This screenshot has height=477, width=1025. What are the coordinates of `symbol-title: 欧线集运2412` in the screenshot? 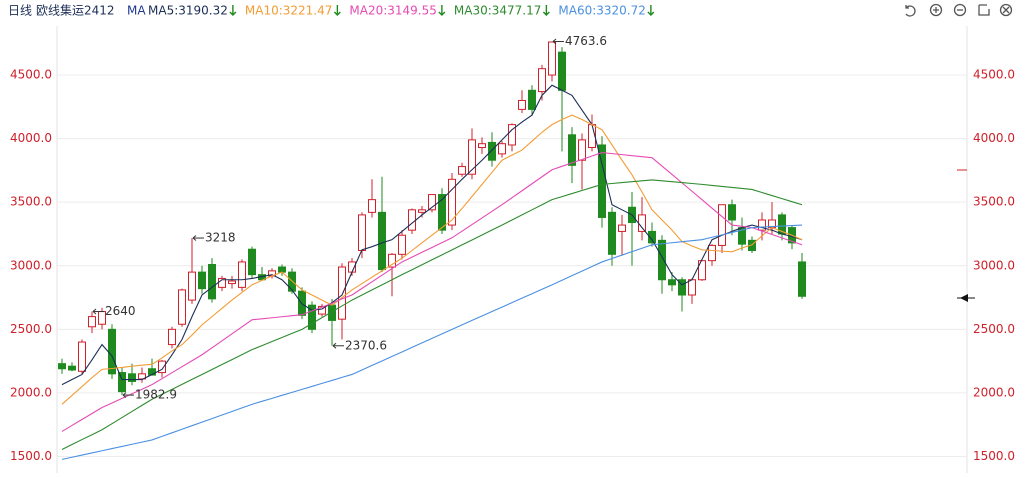 It's located at (75, 10).